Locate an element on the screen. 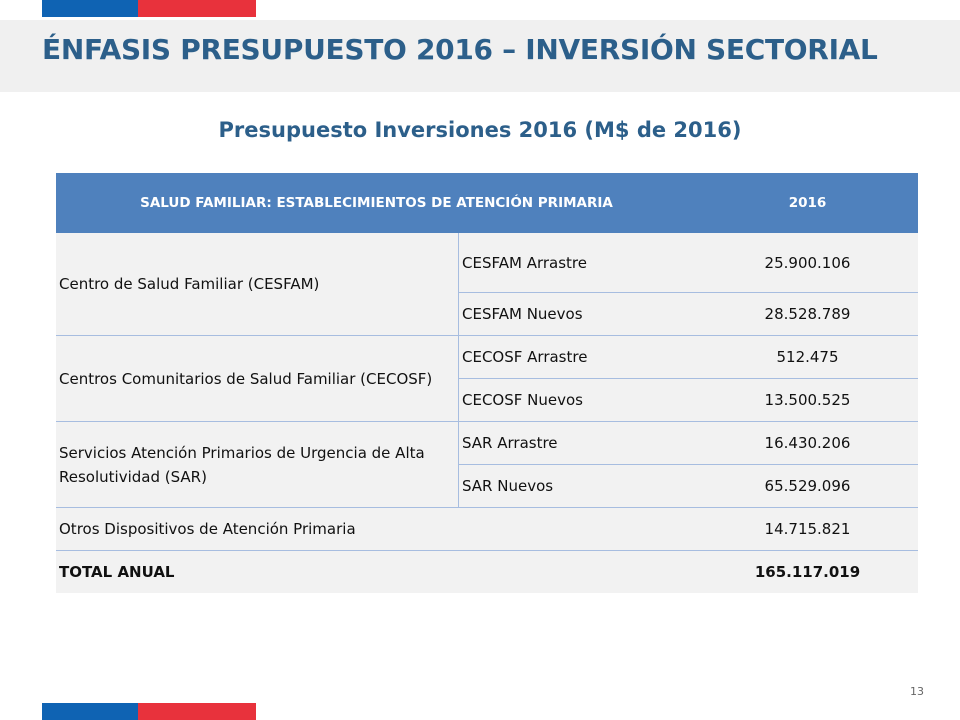 This screenshot has height=720, width=960. brand-flag-top is located at coordinates (149, 8).